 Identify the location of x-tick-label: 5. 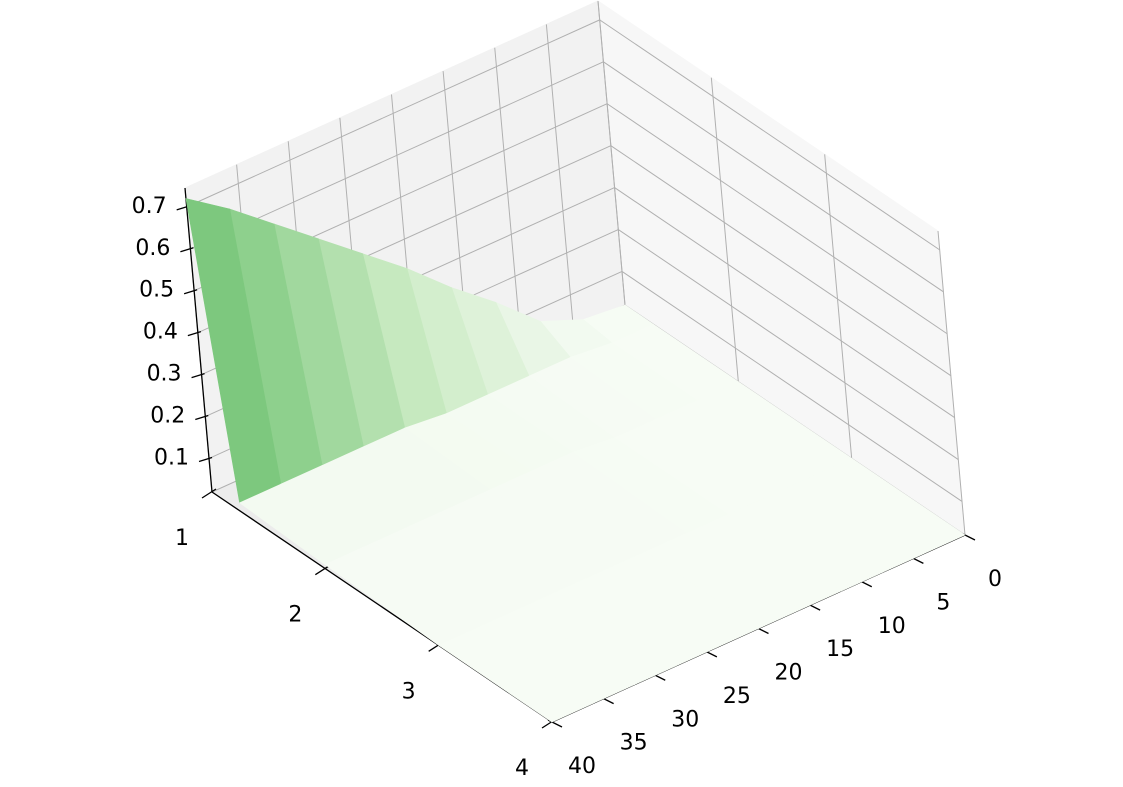
(943, 602).